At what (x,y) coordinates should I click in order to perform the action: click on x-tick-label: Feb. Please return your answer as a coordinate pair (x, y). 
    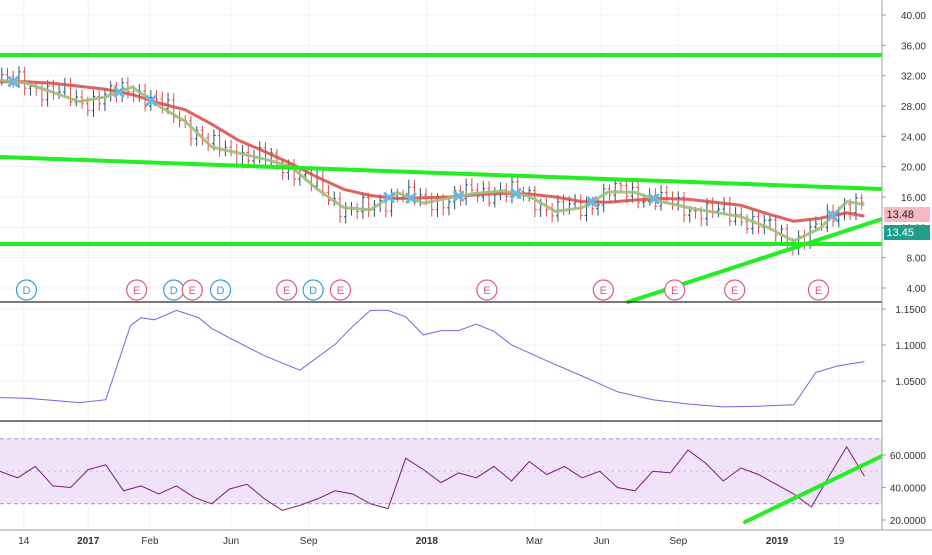
    Looking at the image, I should click on (150, 541).